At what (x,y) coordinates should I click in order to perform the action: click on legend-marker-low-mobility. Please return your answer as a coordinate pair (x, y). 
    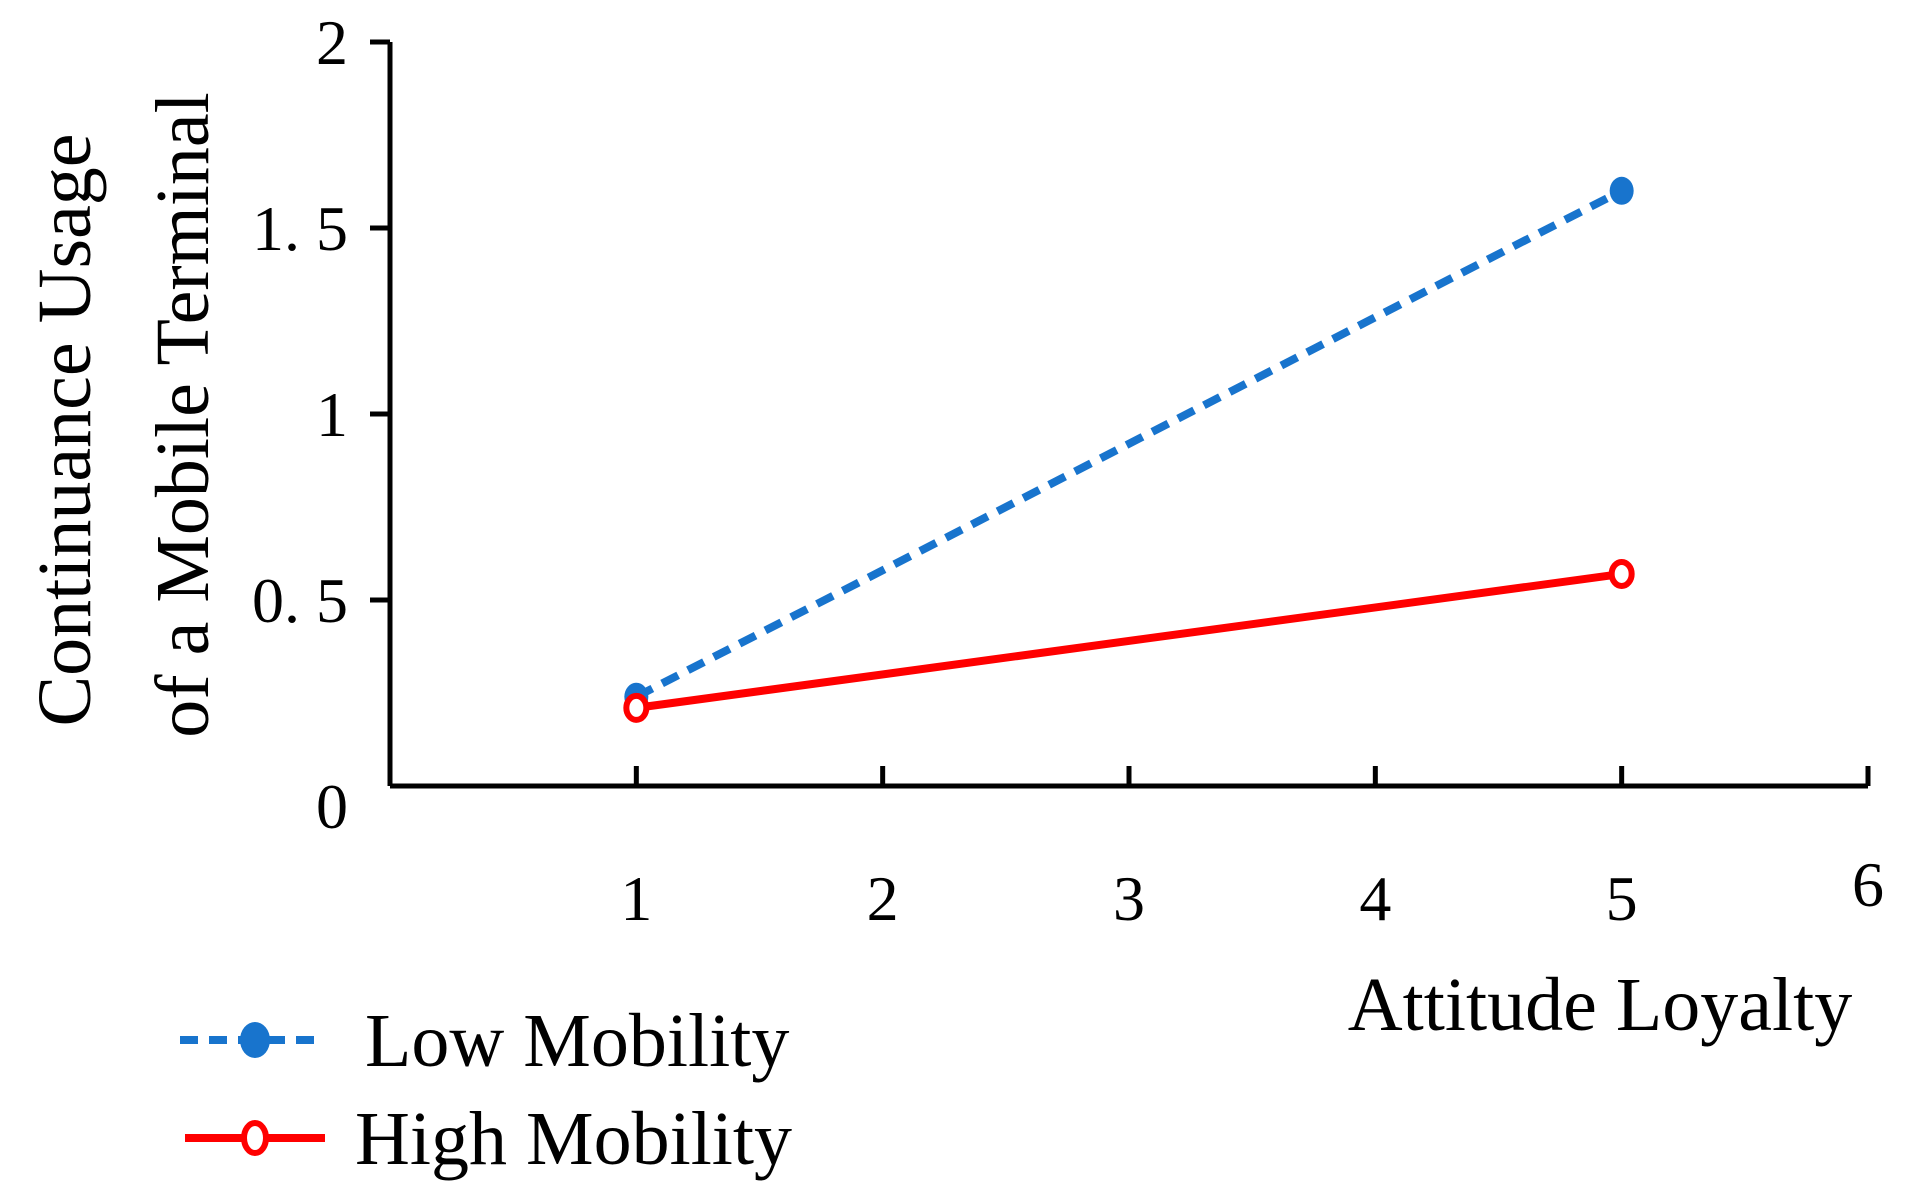
    Looking at the image, I should click on (255, 1040).